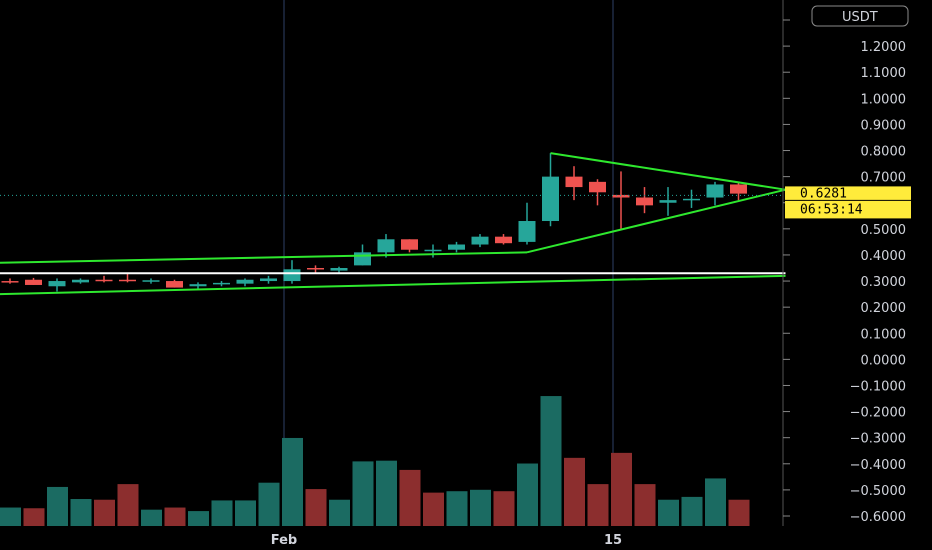  I want to click on currency-selector: USDT, so click(860, 16).